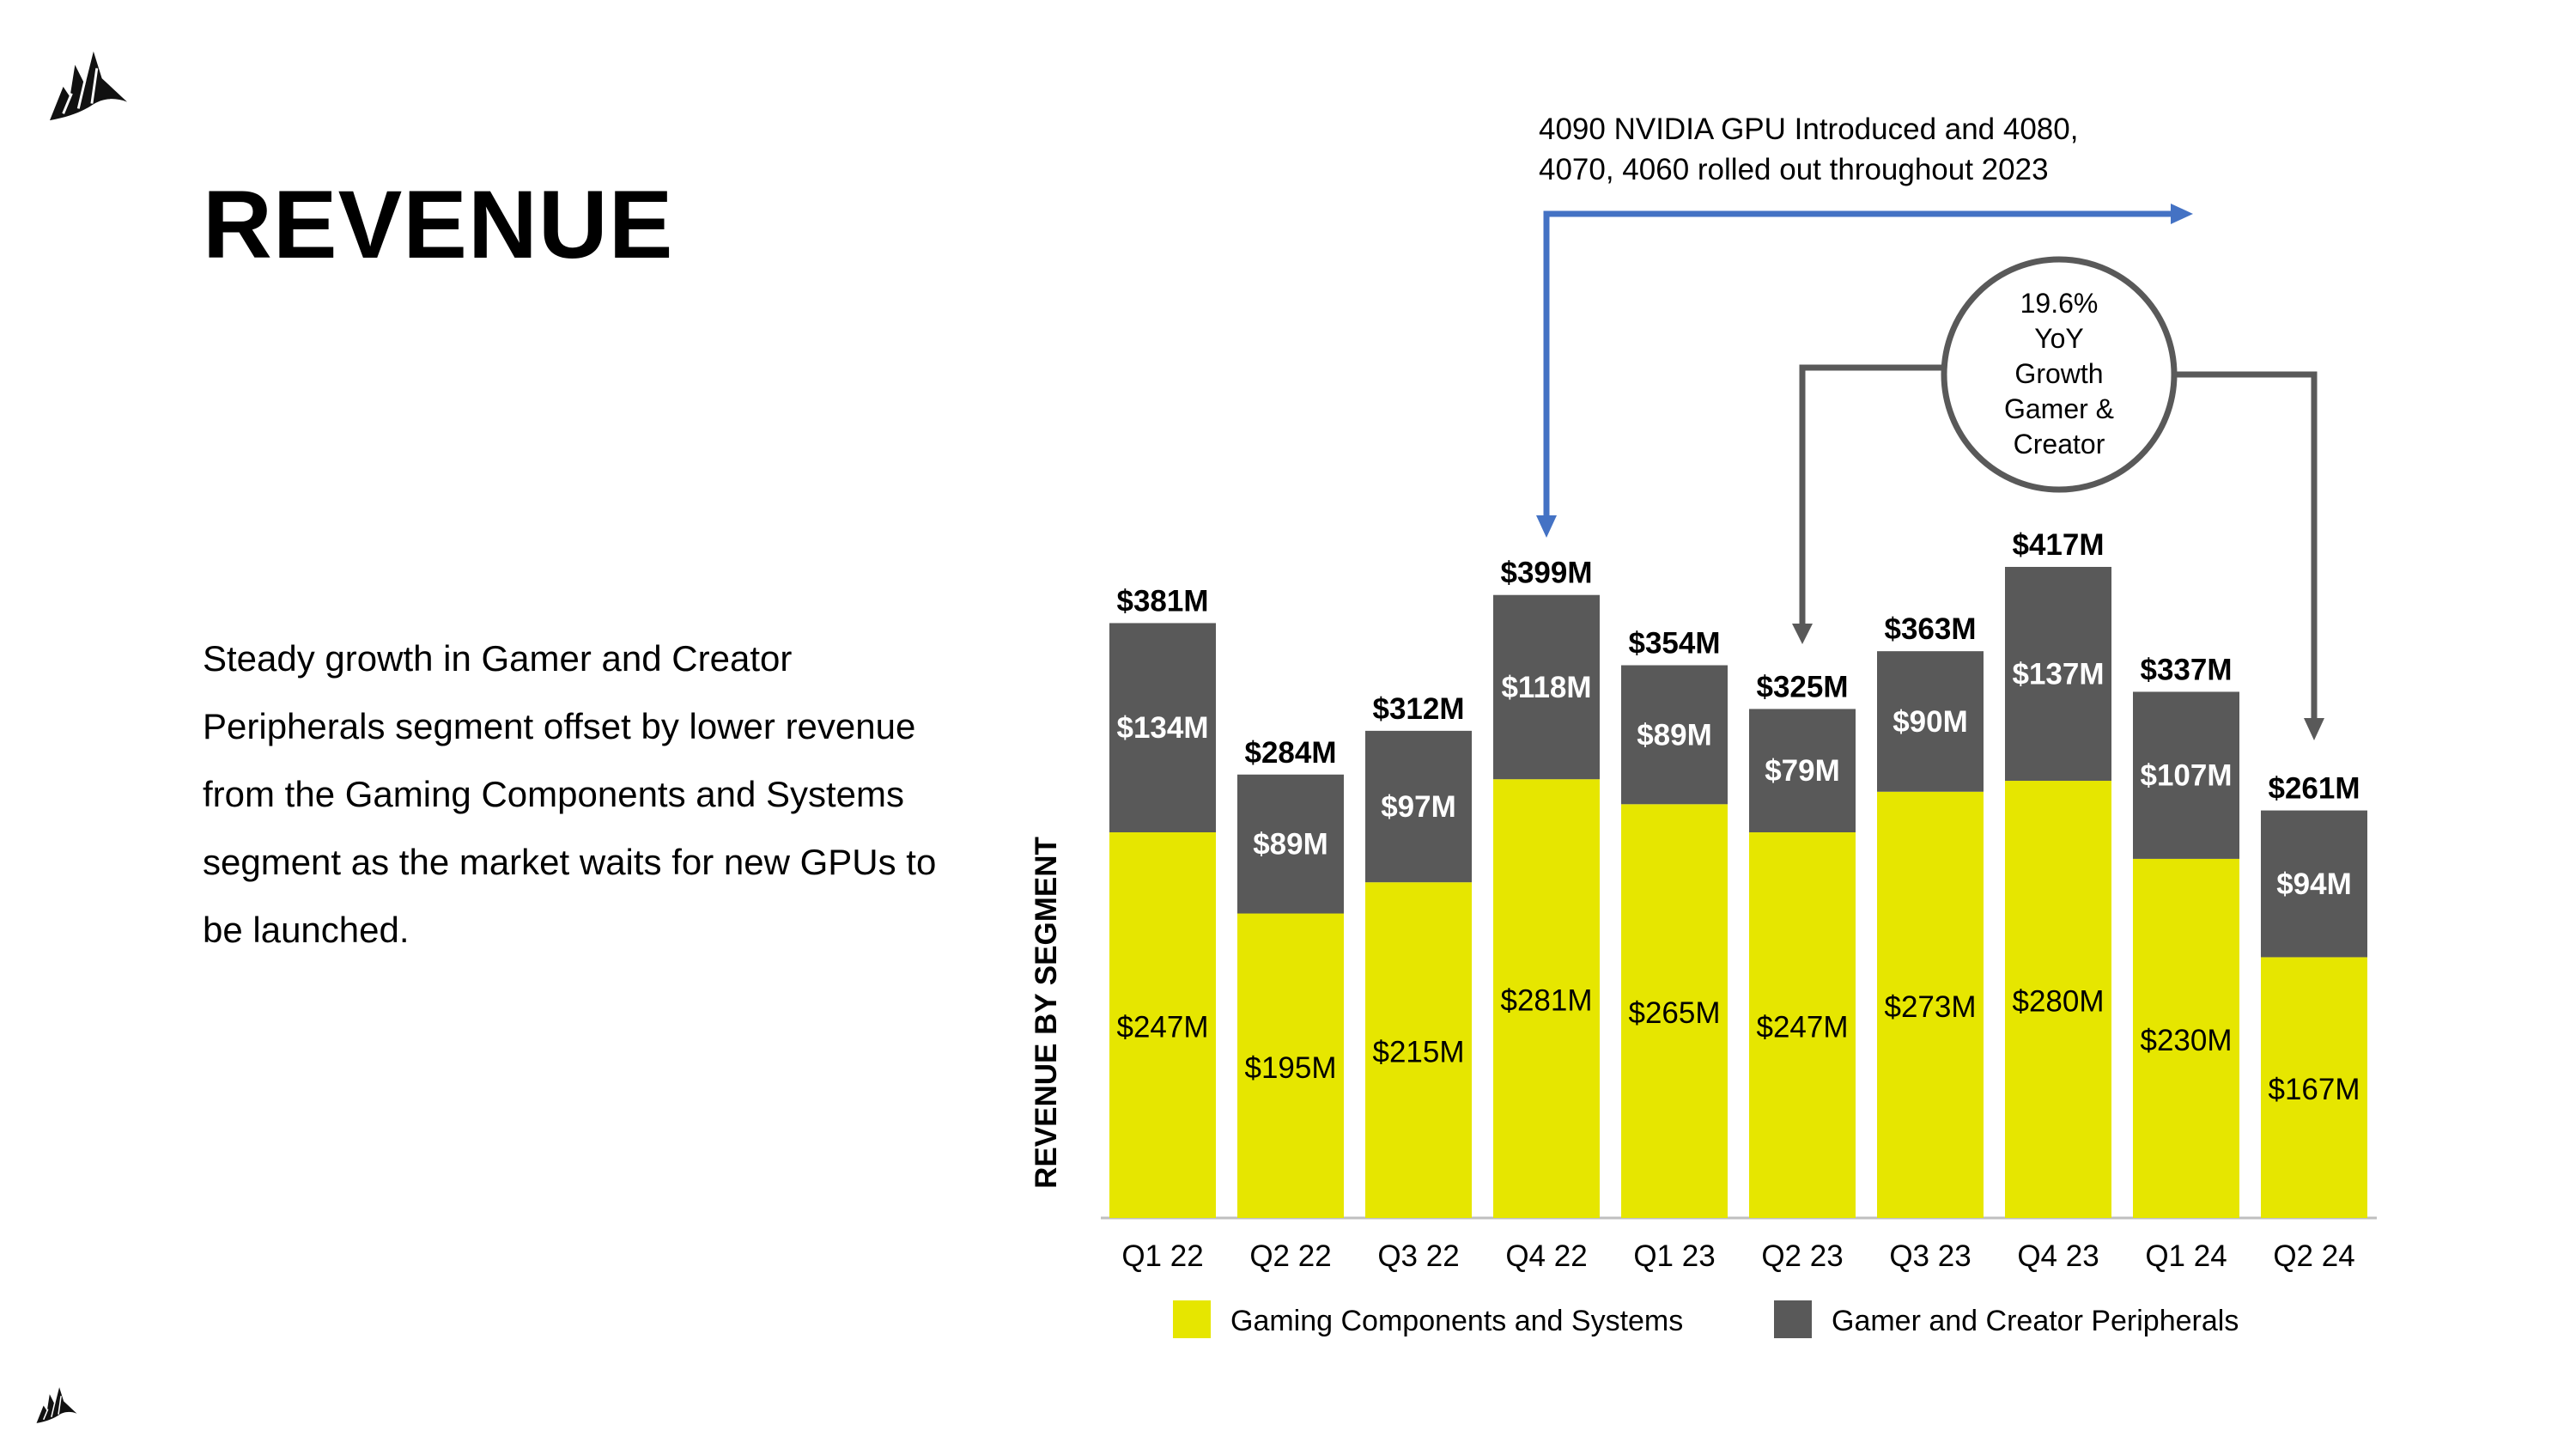 The height and width of the screenshot is (1449, 2576). I want to click on bar-gaming-label: $167M, so click(2314, 1089).